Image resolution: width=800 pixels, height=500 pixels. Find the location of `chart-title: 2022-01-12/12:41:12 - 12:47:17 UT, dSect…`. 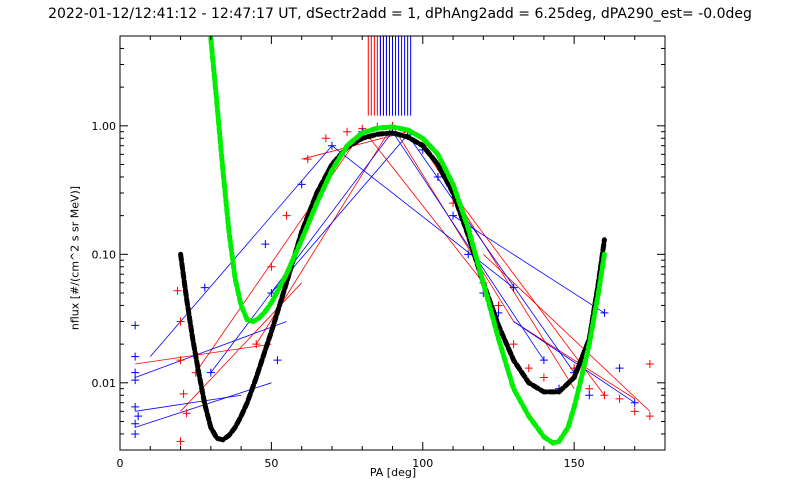

chart-title: 2022-01-12/12:41:12 - 12:47:17 UT, dSect… is located at coordinates (400, 14).